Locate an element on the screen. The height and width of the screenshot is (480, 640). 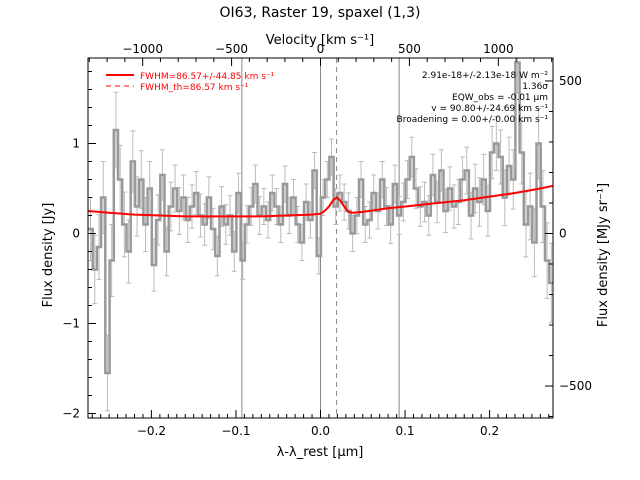
top-axis-label: Velocity [km s⁻¹] is located at coordinates (320, 40).